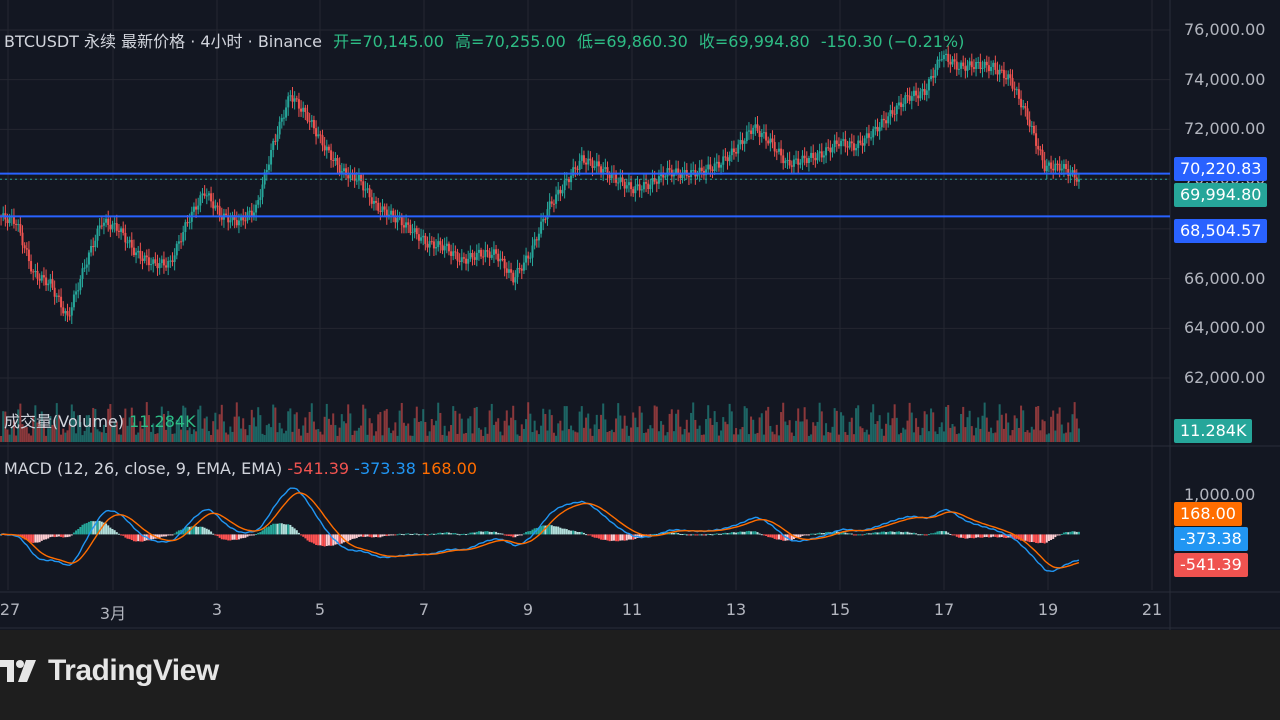  What do you see at coordinates (540, 530) in the screenshot?
I see `macd-line` at bounding box center [540, 530].